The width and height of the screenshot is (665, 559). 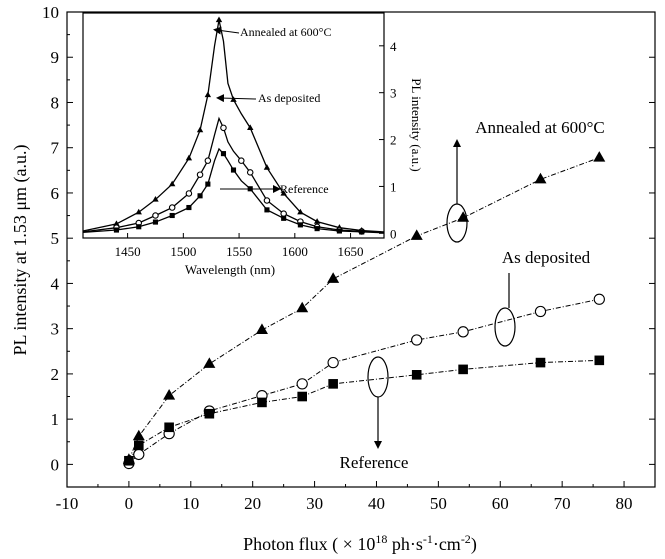 What do you see at coordinates (183, 251) in the screenshot?
I see `inset-x-tick-label: 1500` at bounding box center [183, 251].